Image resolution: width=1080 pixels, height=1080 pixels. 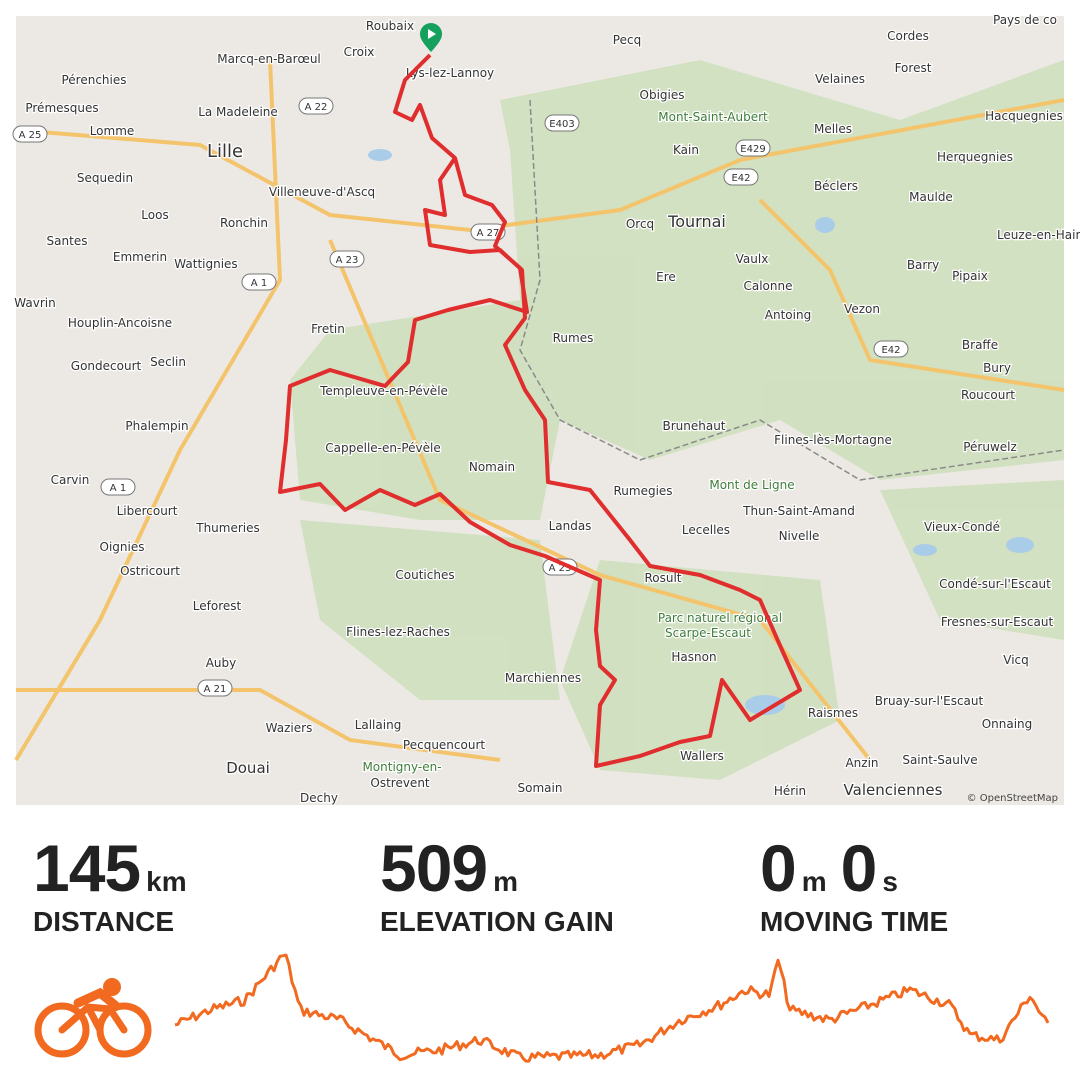 What do you see at coordinates (227, 528) in the screenshot?
I see `place-label: Thumeries` at bounding box center [227, 528].